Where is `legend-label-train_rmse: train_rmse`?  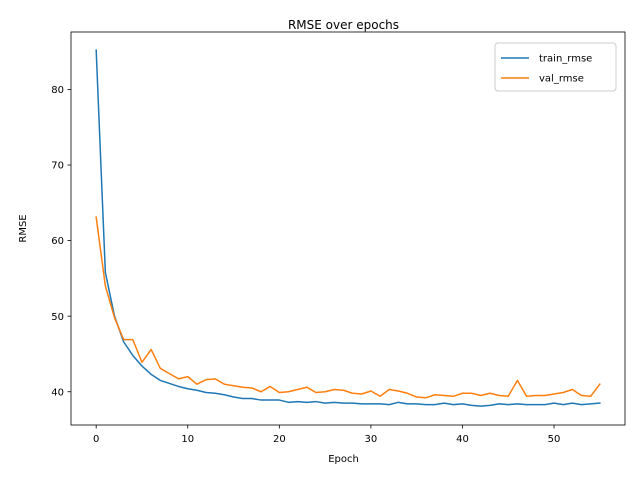 legend-label-train_rmse: train_rmse is located at coordinates (565, 59).